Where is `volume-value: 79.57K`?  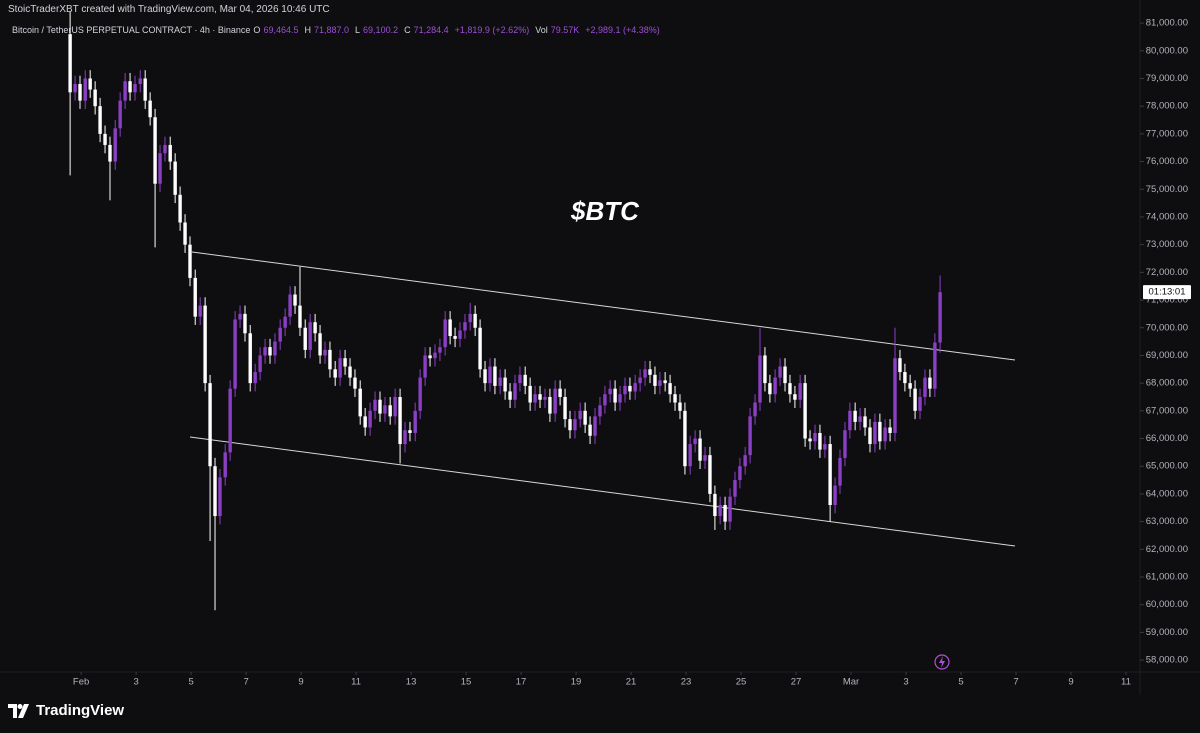 volume-value: 79.57K is located at coordinates (565, 30).